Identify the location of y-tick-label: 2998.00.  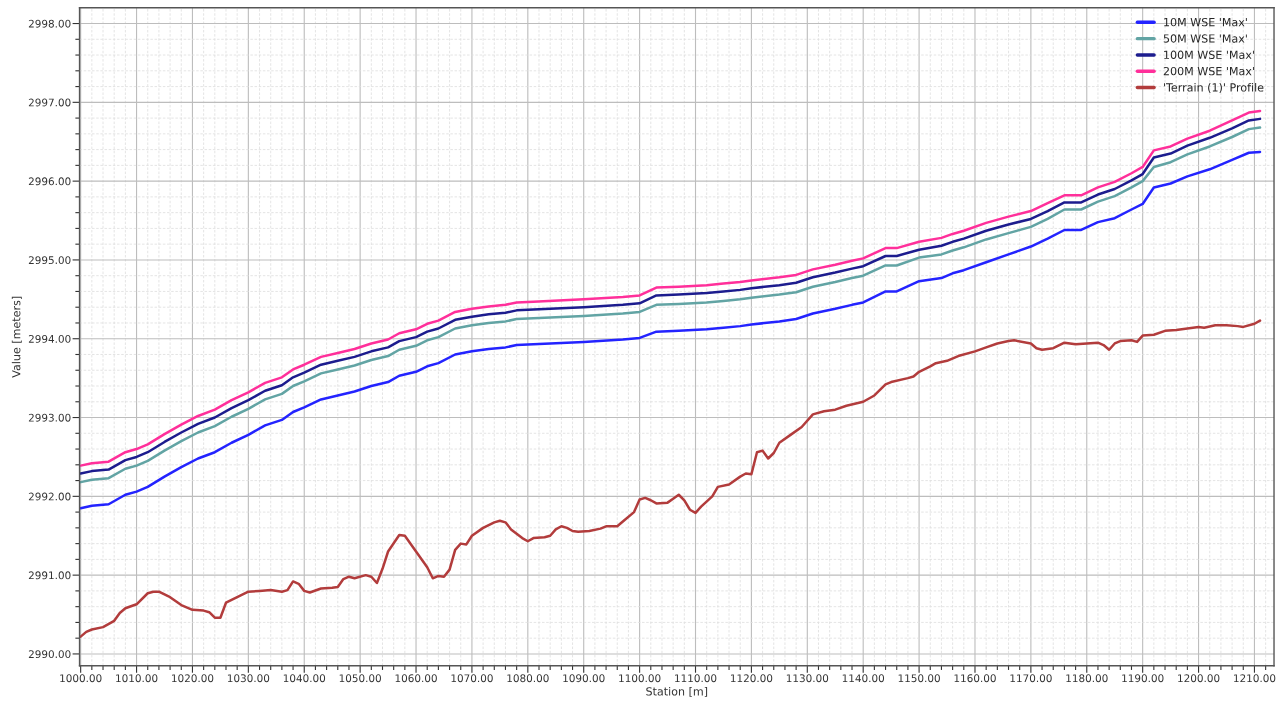
(49, 23).